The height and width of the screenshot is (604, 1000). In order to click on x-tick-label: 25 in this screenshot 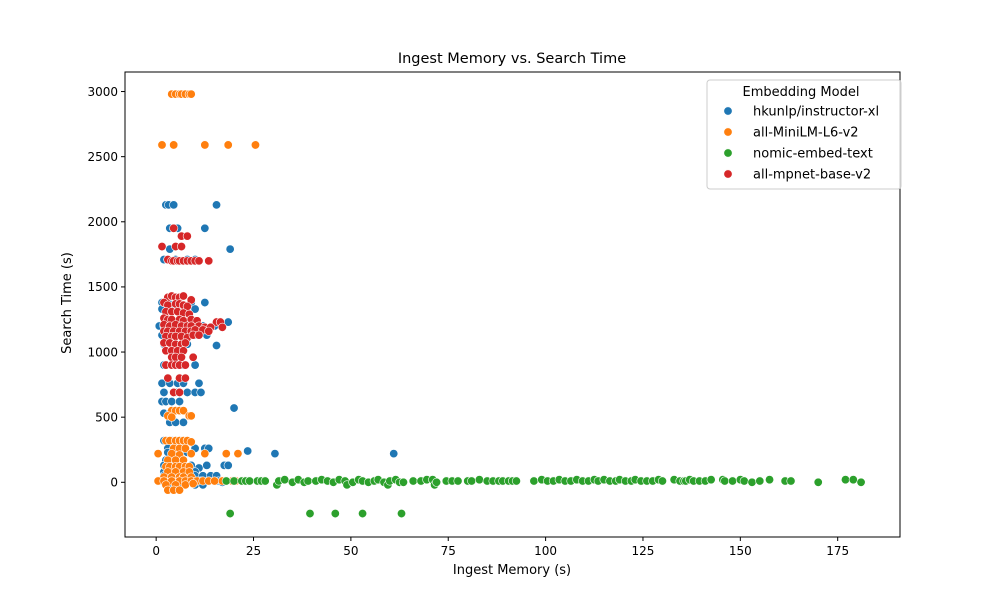, I will do `click(253, 551)`.